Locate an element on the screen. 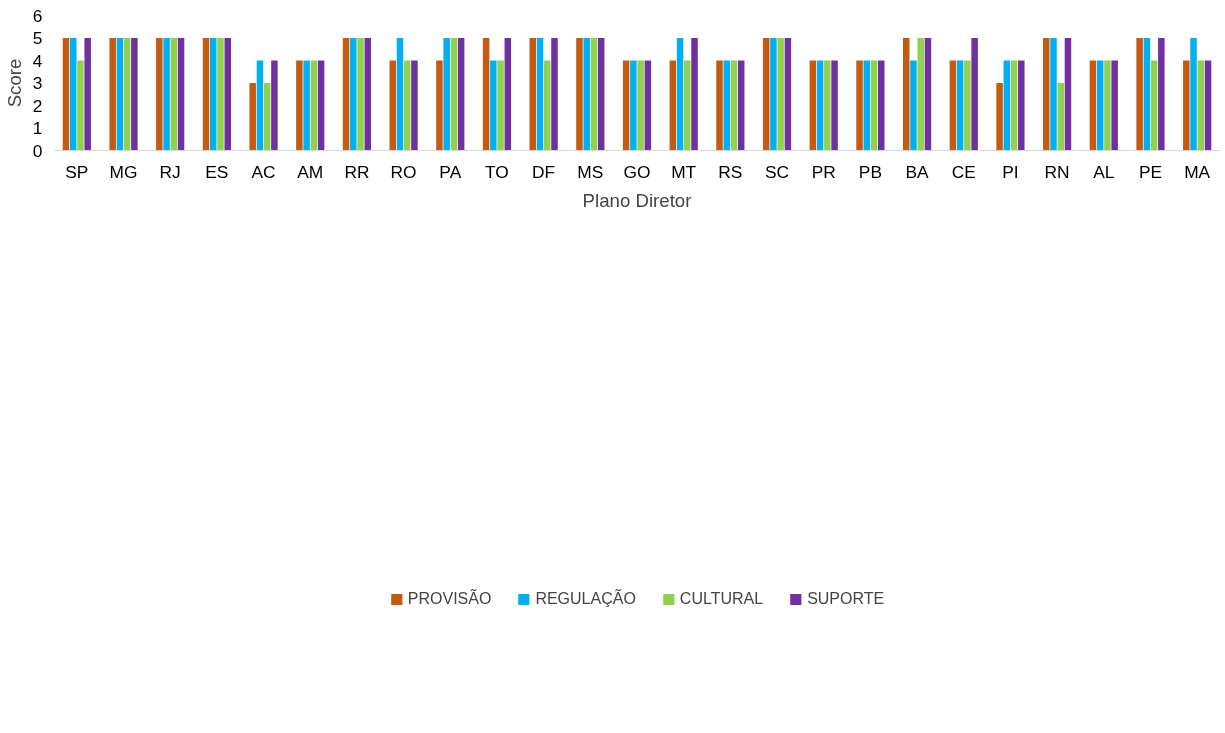  x-tick-label: PI is located at coordinates (1010, 171).